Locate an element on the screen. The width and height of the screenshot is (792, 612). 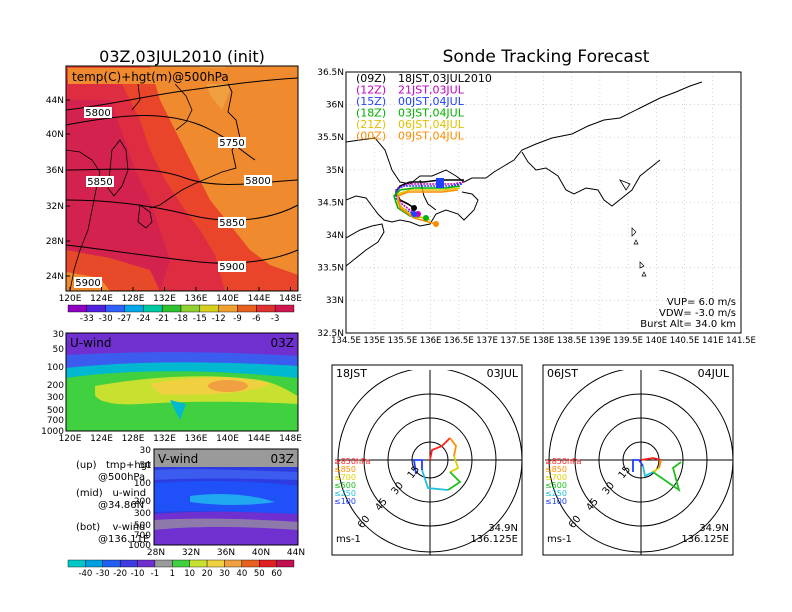
colorbar-label: -12 is located at coordinates (219, 319).